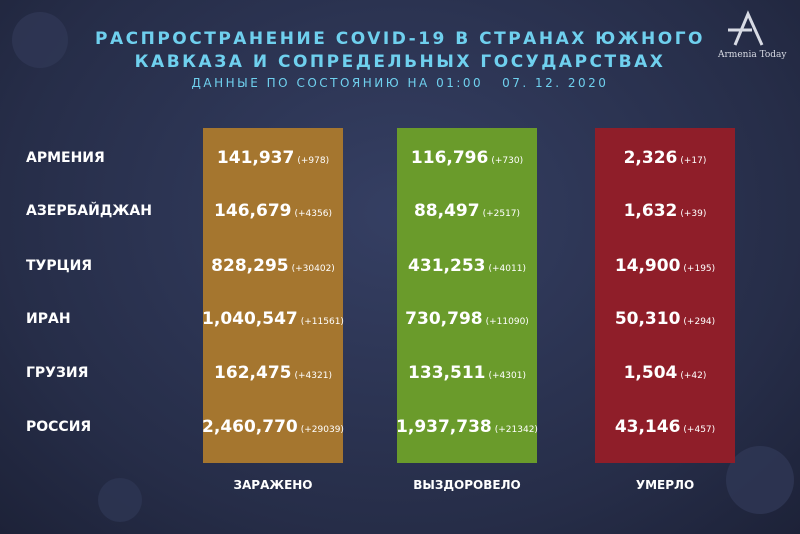 The image size is (800, 534). Describe the element at coordinates (516, 430) in the screenshot. I see `stat-delta: (+21342)` at that location.